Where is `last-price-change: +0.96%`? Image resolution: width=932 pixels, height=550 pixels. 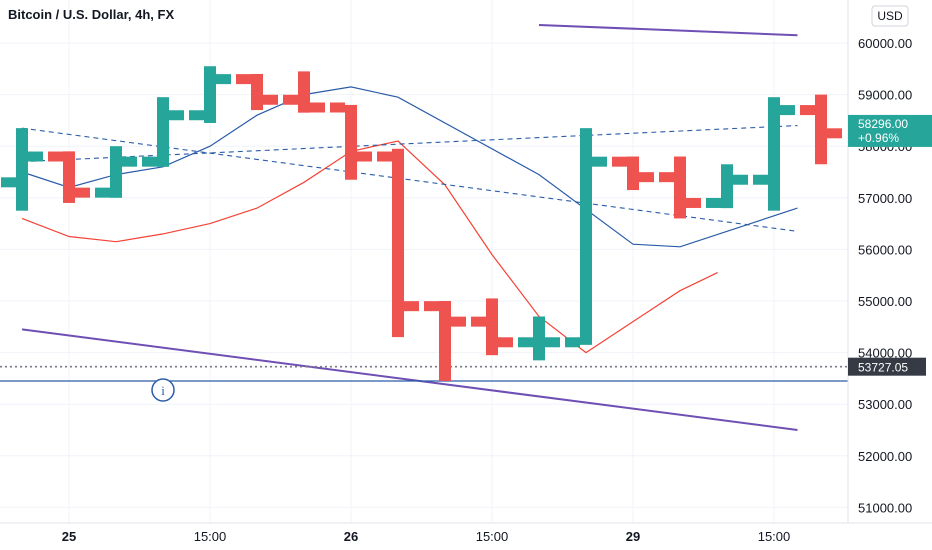 last-price-change: +0.96% is located at coordinates (878, 138).